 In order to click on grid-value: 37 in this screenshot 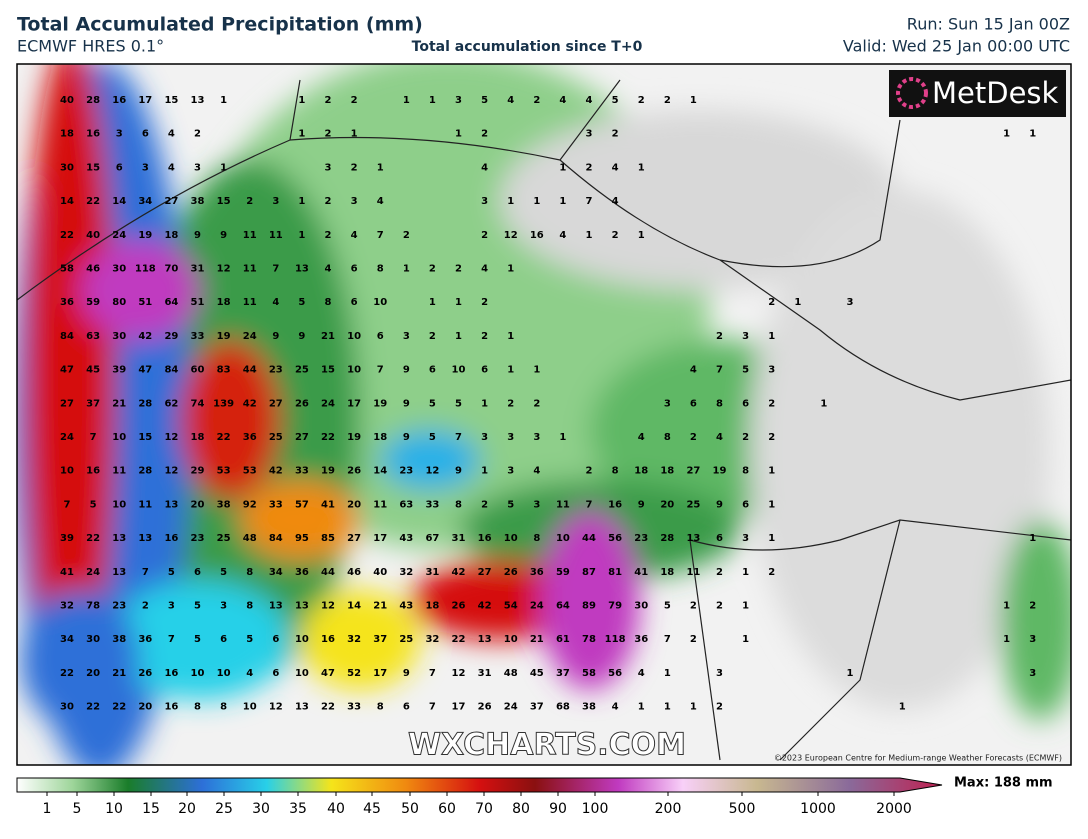, I will do `click(93, 403)`.